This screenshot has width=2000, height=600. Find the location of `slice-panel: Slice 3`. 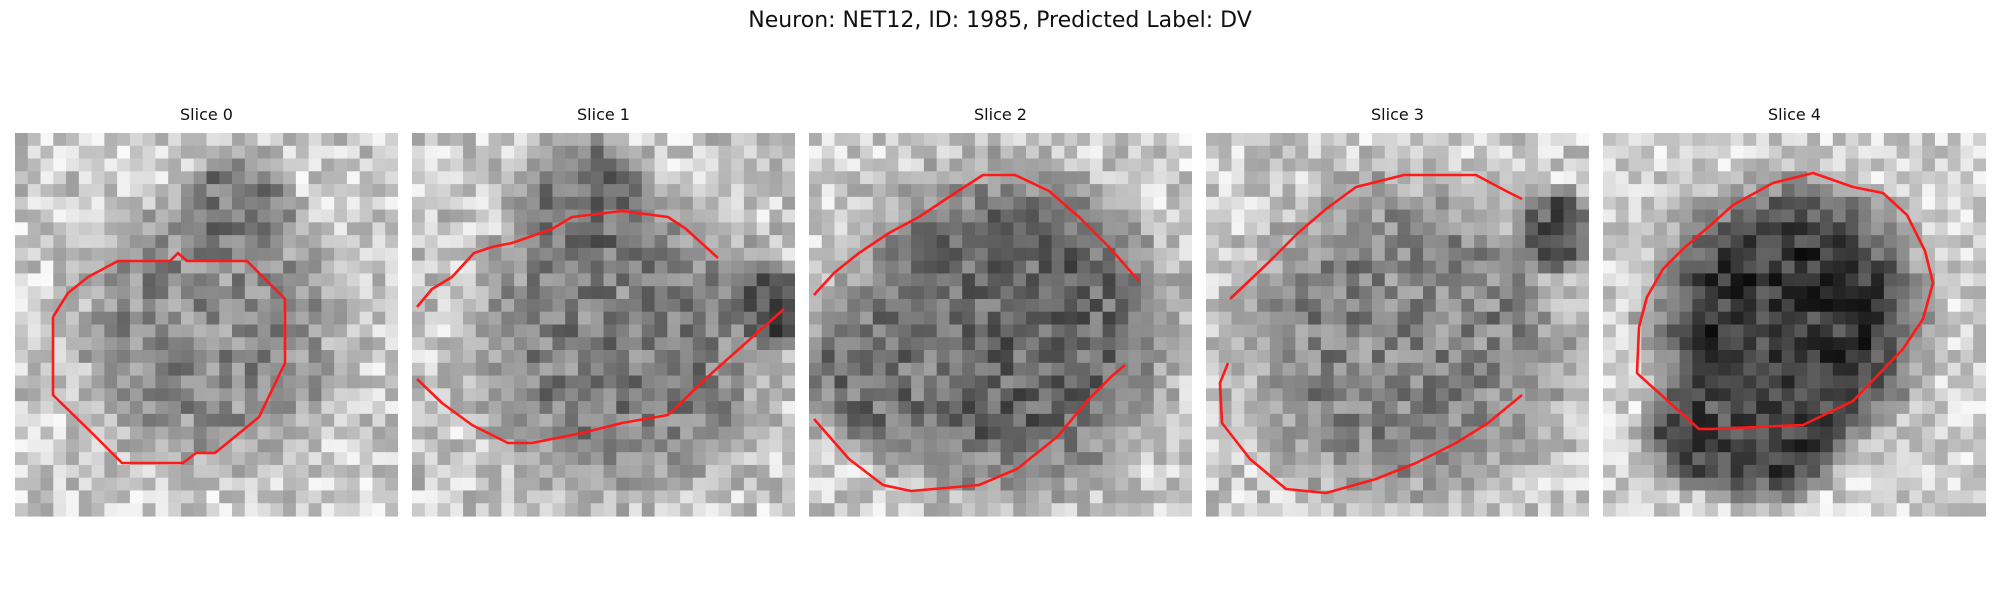

slice-panel: Slice 3 is located at coordinates (1397, 311).